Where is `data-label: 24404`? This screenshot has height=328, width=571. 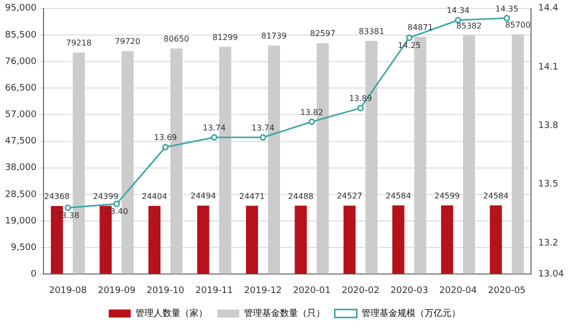 data-label: 24404 is located at coordinates (155, 196).